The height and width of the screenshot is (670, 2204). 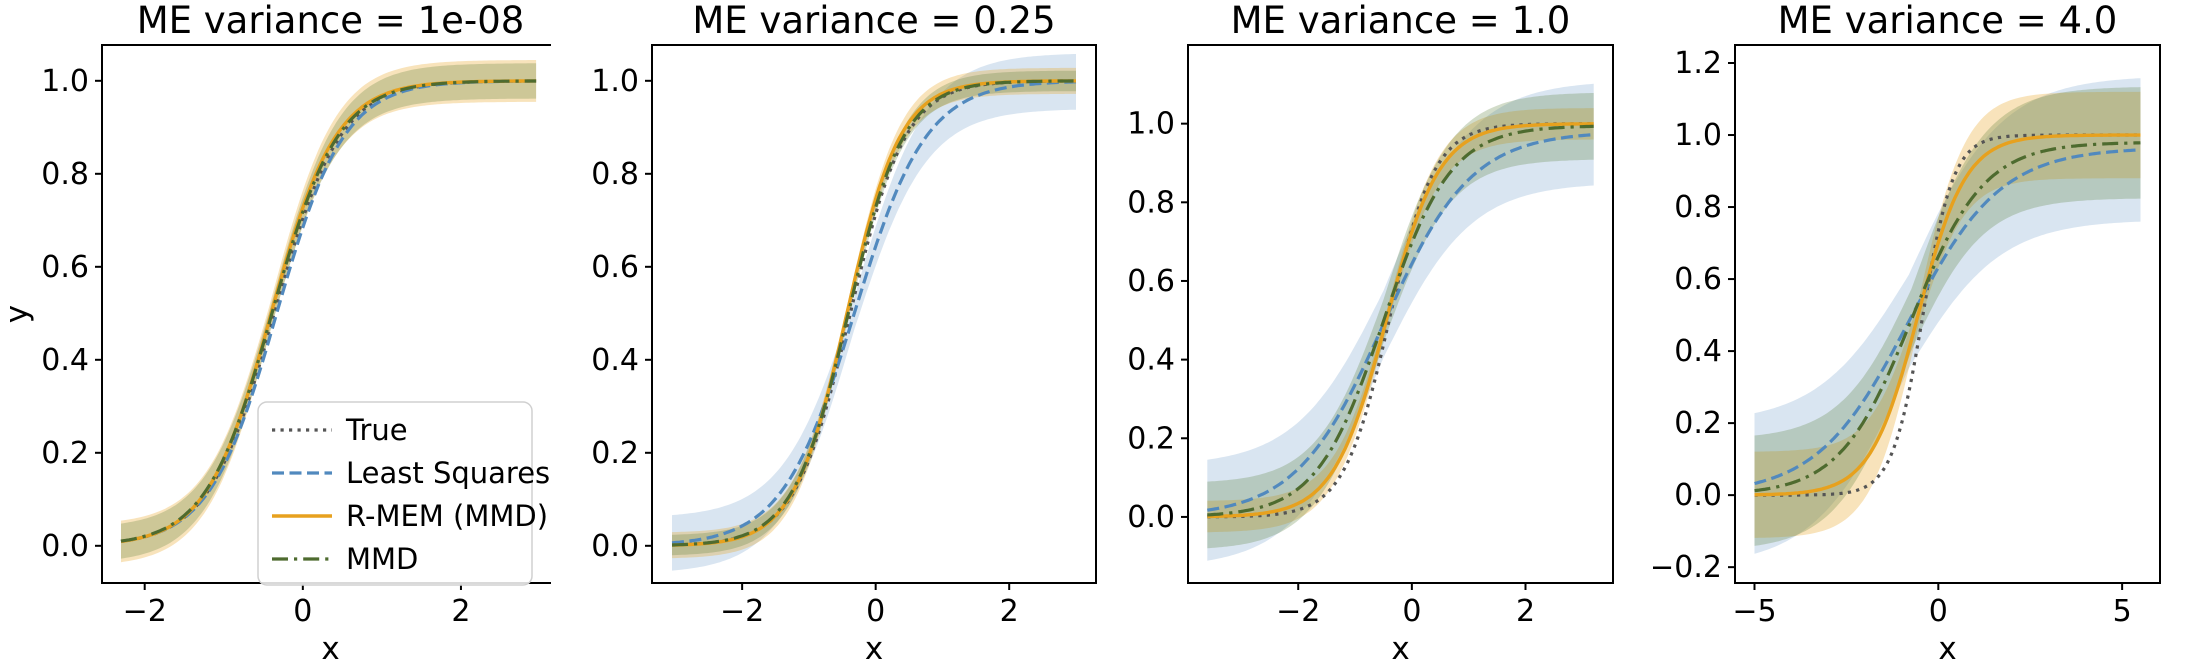 What do you see at coordinates (1698, 63) in the screenshot?
I see `y-tick-label: 1.2` at bounding box center [1698, 63].